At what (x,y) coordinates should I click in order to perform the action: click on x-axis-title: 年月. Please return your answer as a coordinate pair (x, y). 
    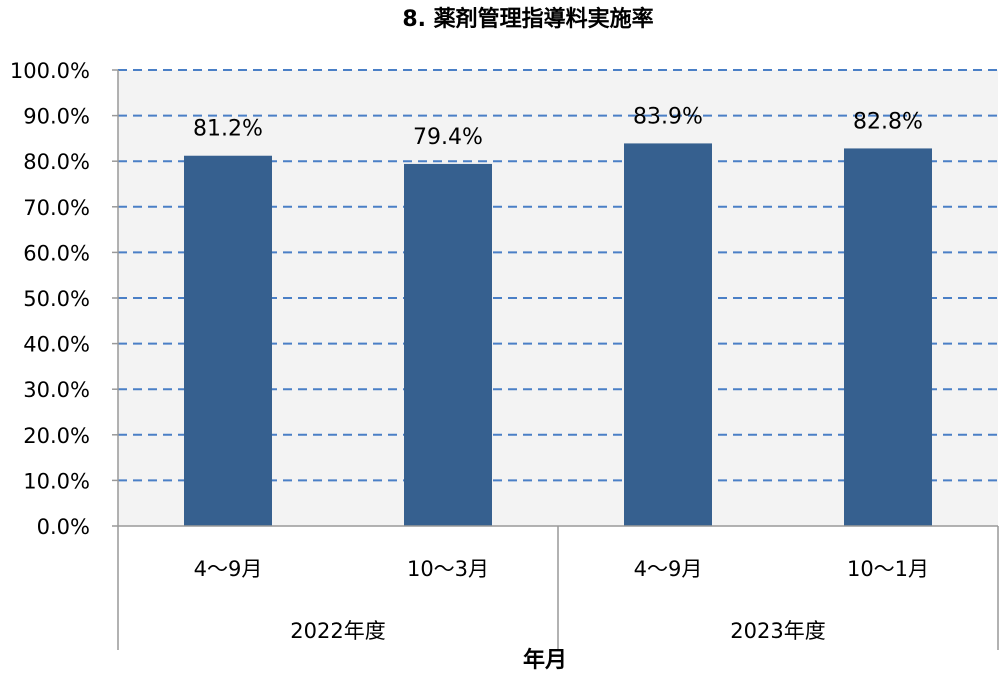
    Looking at the image, I should click on (545, 660).